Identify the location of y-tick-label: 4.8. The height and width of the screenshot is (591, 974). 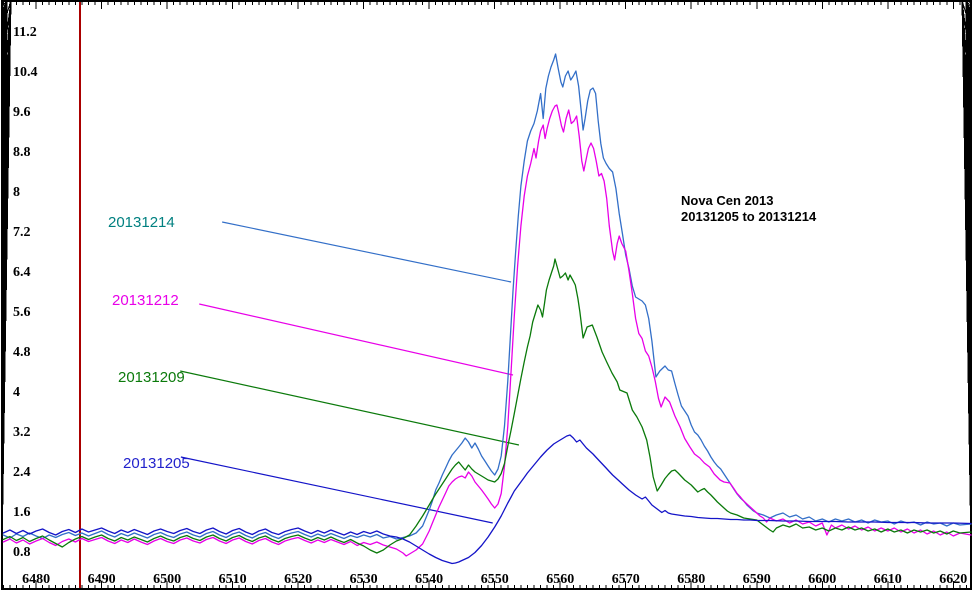
(22, 352).